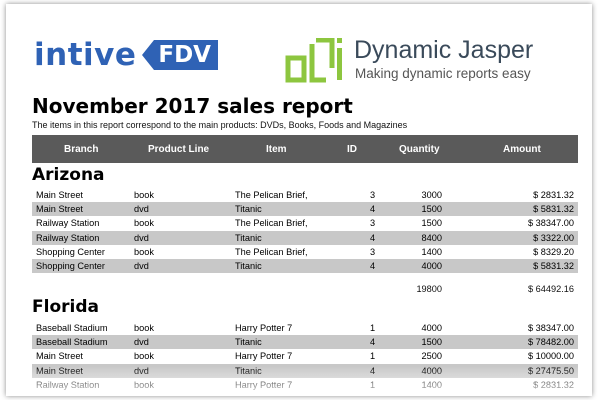 The width and height of the screenshot is (600, 400). What do you see at coordinates (313, 60) in the screenshot?
I see `dynamic-jasper-mark-icon` at bounding box center [313, 60].